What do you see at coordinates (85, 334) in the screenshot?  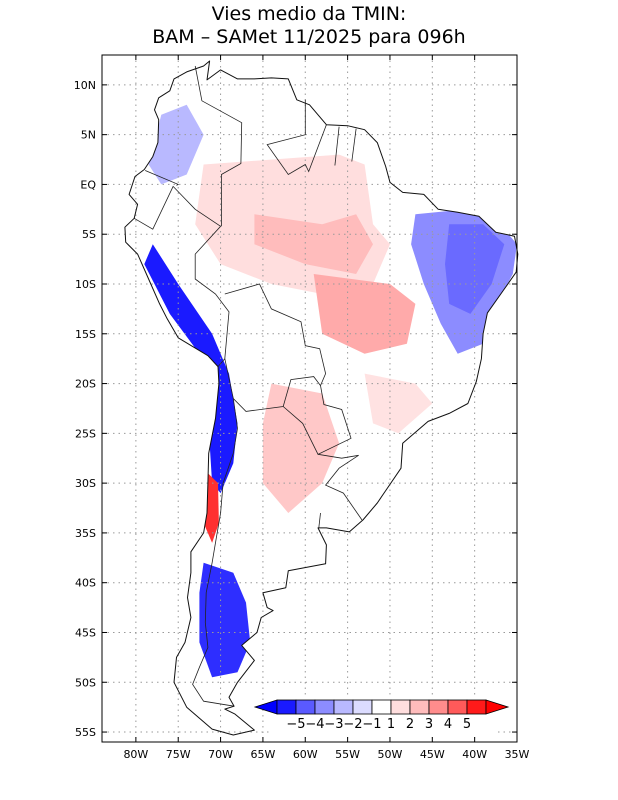 I see `y-tick-label: 15S` at bounding box center [85, 334].